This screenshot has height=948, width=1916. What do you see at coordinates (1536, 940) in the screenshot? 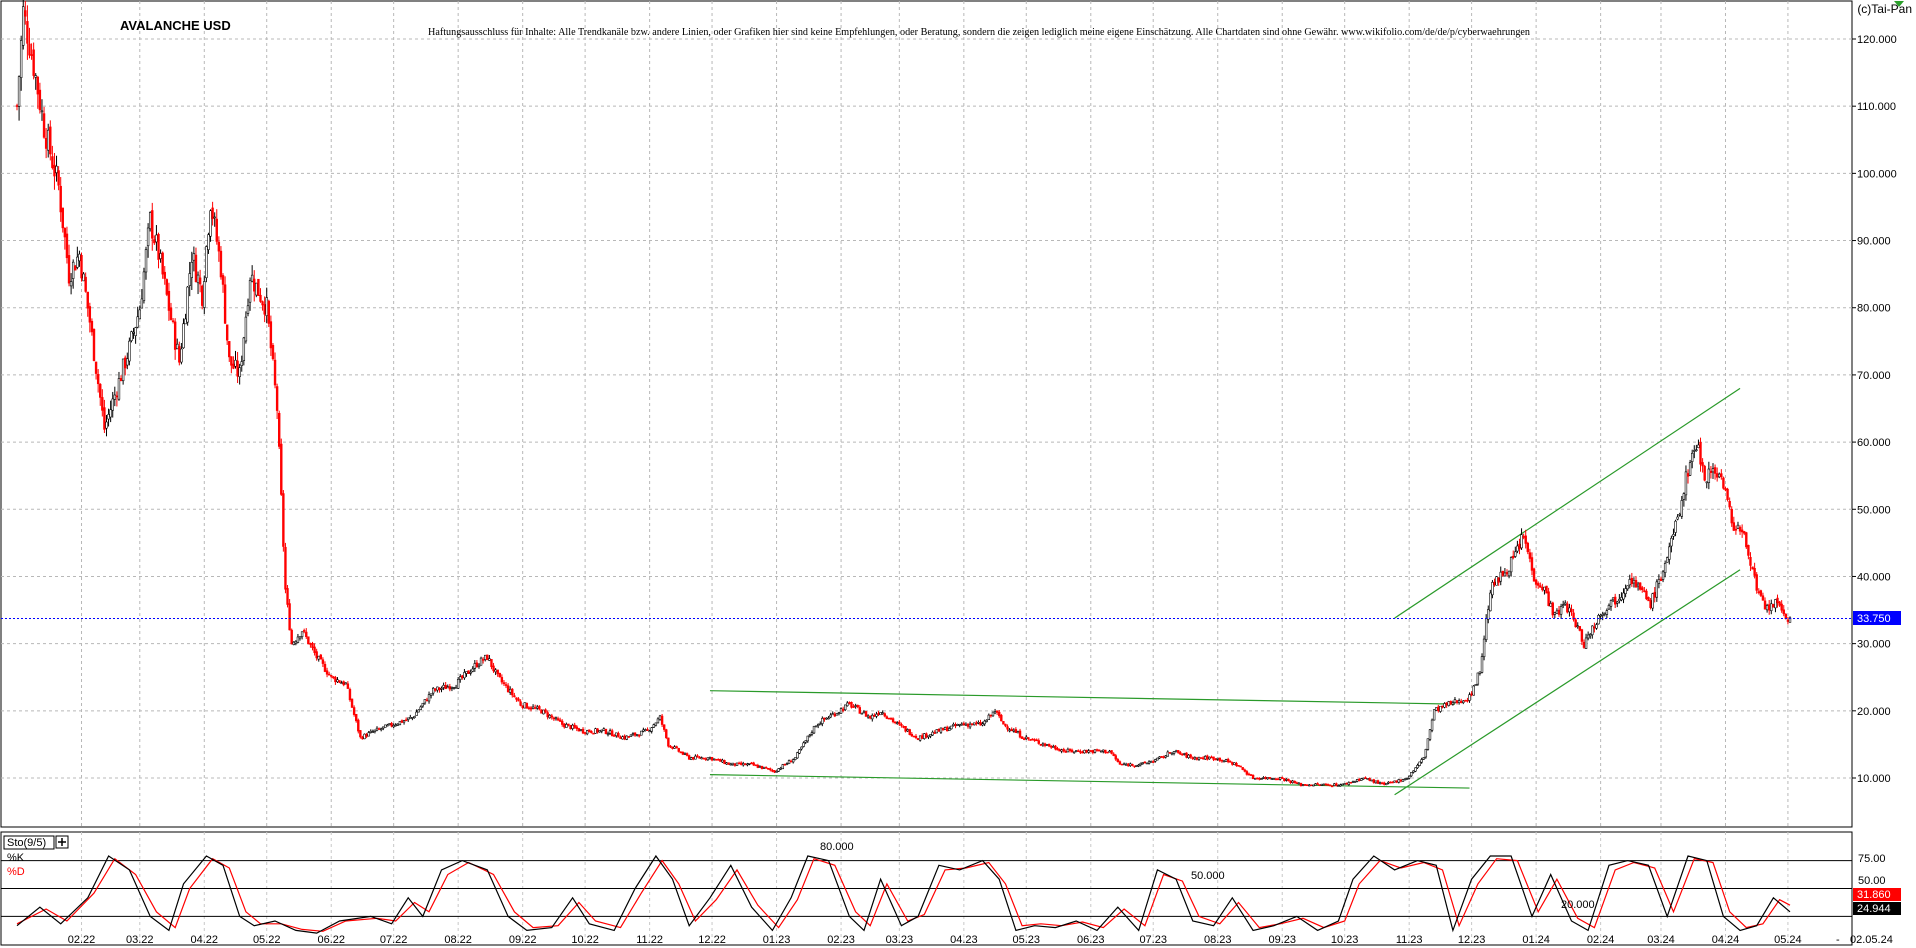
I see `x-tick-label: 01.24` at bounding box center [1536, 940].